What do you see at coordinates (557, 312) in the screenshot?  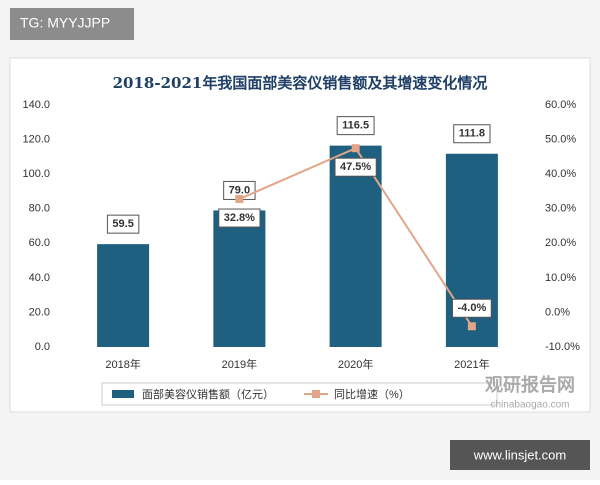 I see `y2-tick-label: 0.0%` at bounding box center [557, 312].